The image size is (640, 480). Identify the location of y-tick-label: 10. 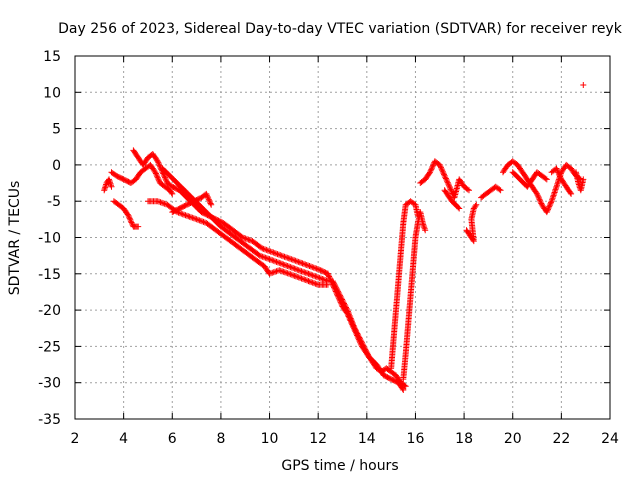
(52, 93).